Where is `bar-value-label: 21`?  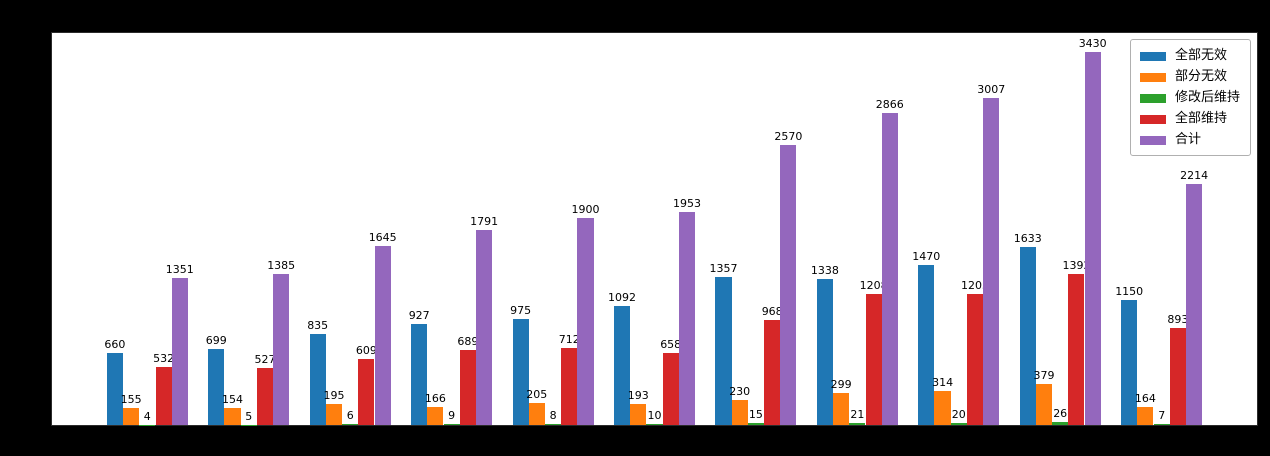 bar-value-label: 21 is located at coordinates (857, 414).